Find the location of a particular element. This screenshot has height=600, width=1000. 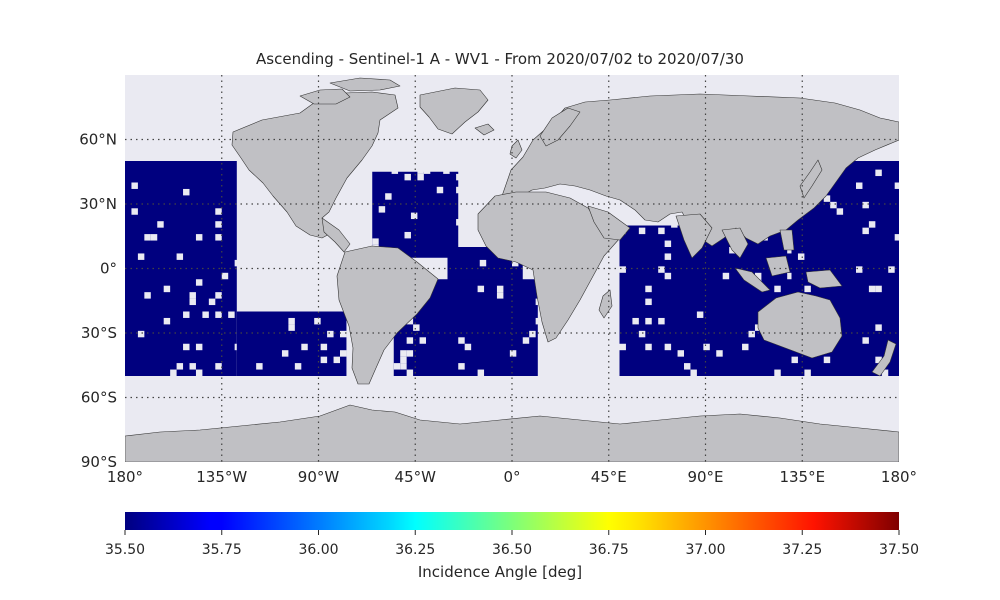

landmass-central-america is located at coordinates (336, 235).